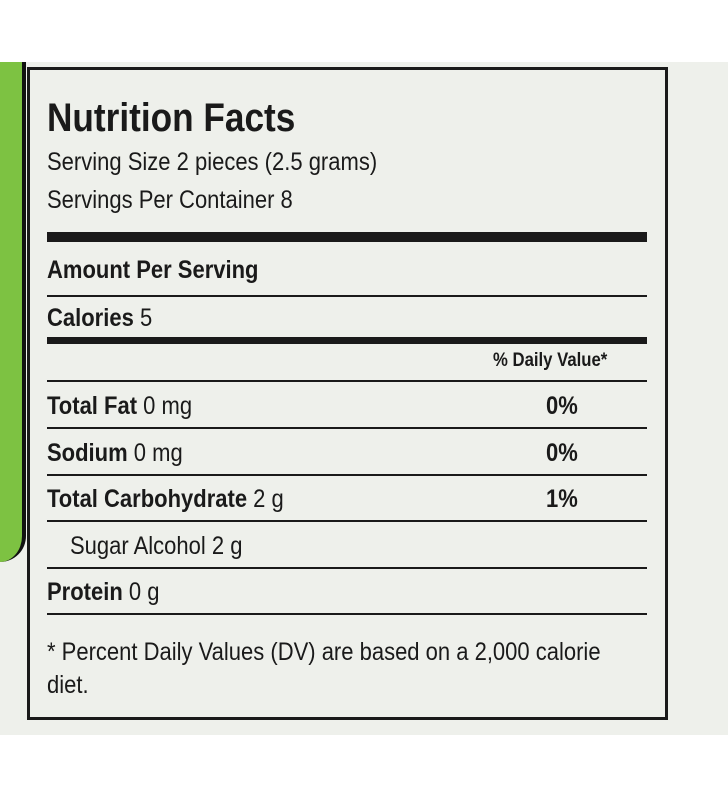 The width and height of the screenshot is (728, 800). I want to click on amount-per-serving: Amount Per Serving, so click(153, 270).